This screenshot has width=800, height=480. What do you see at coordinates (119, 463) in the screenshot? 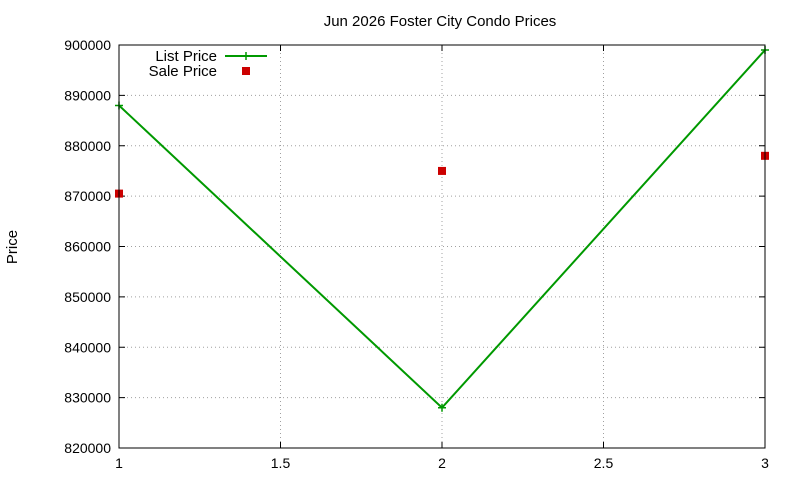
I see `x-tick-label: 1` at bounding box center [119, 463].